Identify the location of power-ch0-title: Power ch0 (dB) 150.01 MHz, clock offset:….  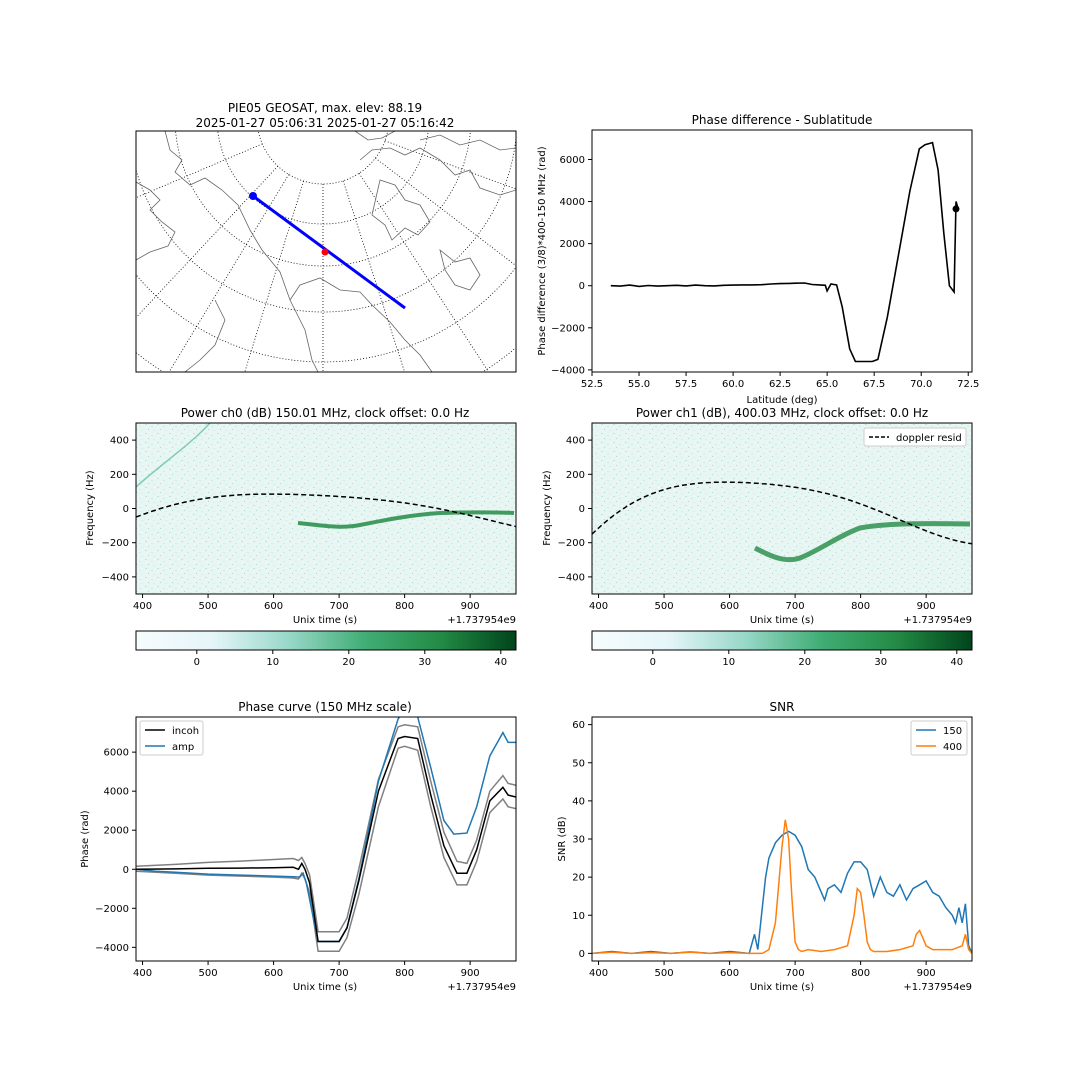
(325, 413).